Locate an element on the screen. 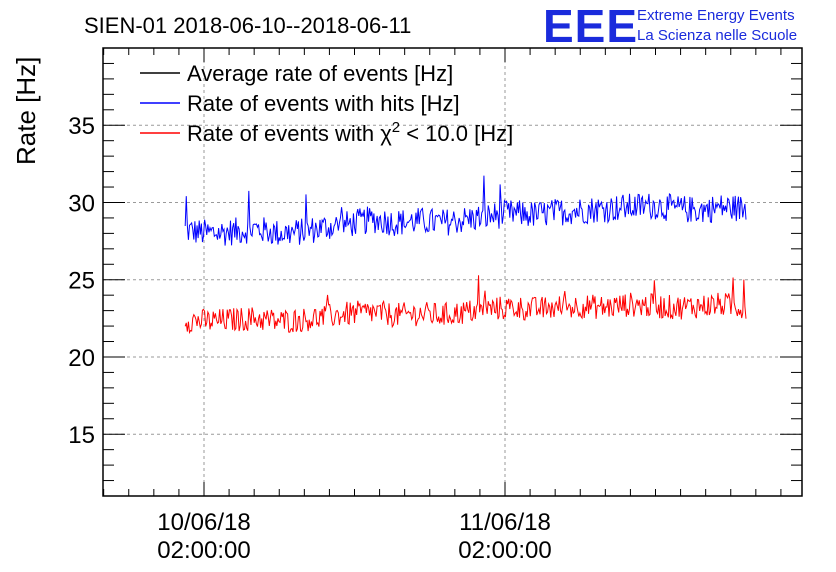  x-tick-label-date: 11/06/18 is located at coordinates (505, 522).